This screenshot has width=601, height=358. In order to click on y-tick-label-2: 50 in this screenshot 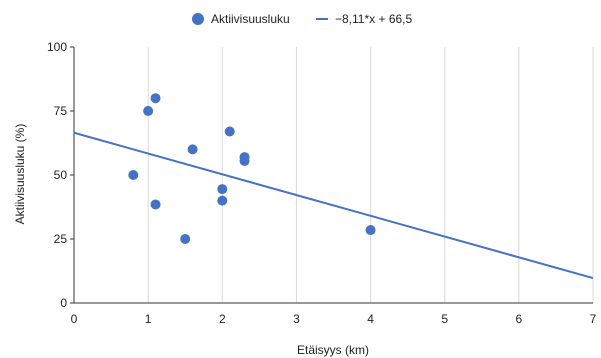, I will do `click(61, 175)`.